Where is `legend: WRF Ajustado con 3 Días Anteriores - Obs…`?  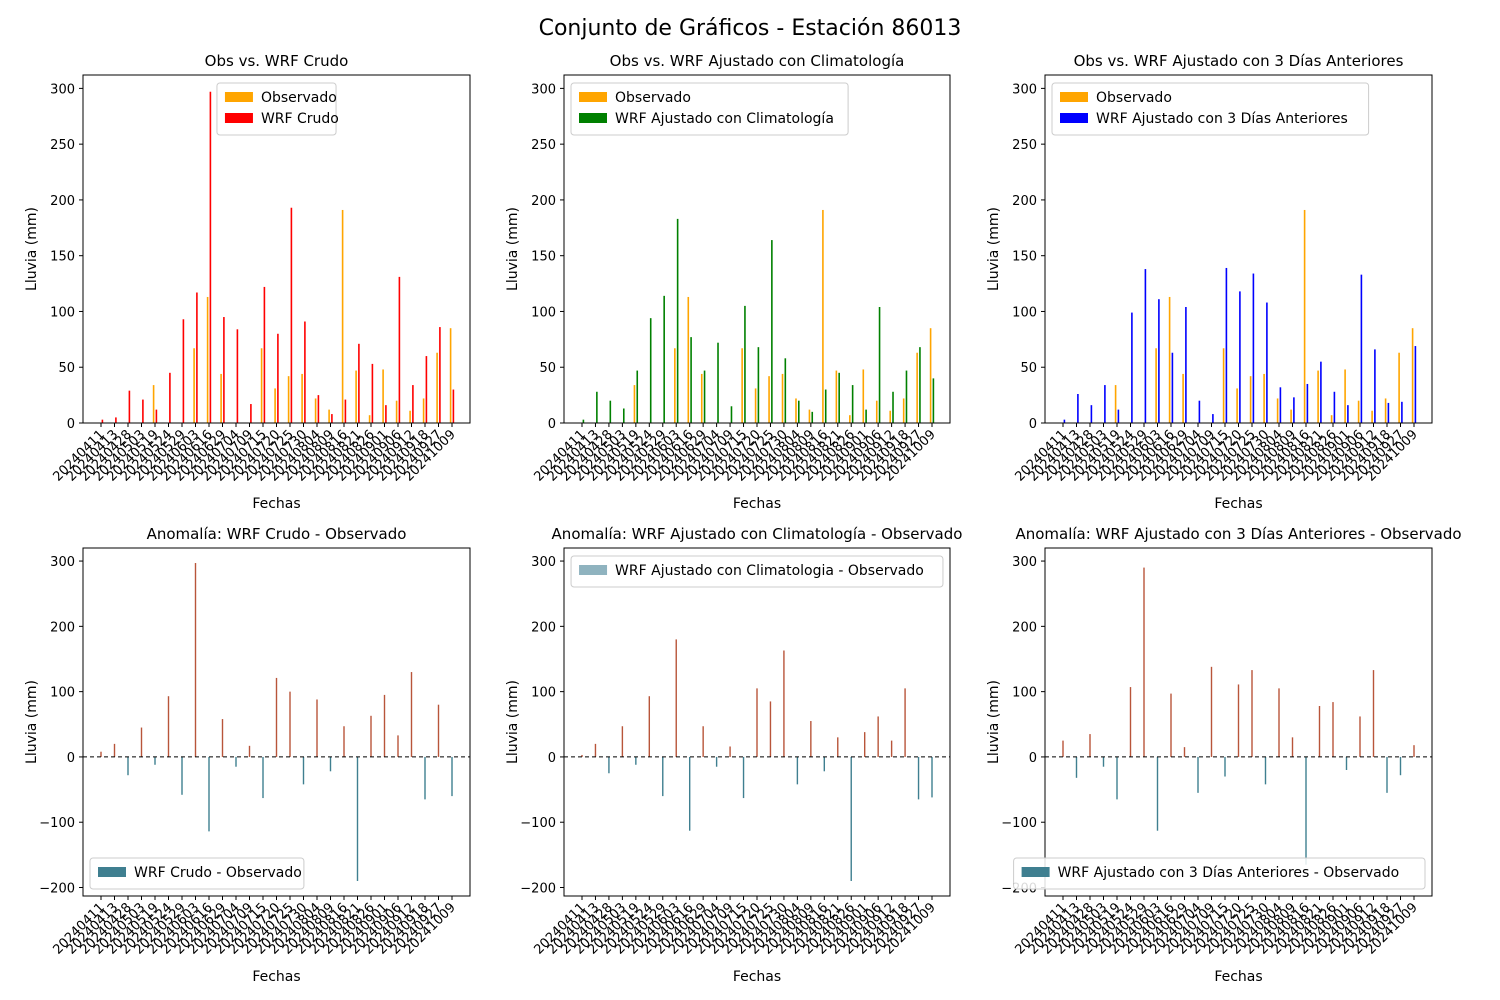
legend: WRF Ajustado con 3 Días Anteriores - Obs… is located at coordinates (1219, 873).